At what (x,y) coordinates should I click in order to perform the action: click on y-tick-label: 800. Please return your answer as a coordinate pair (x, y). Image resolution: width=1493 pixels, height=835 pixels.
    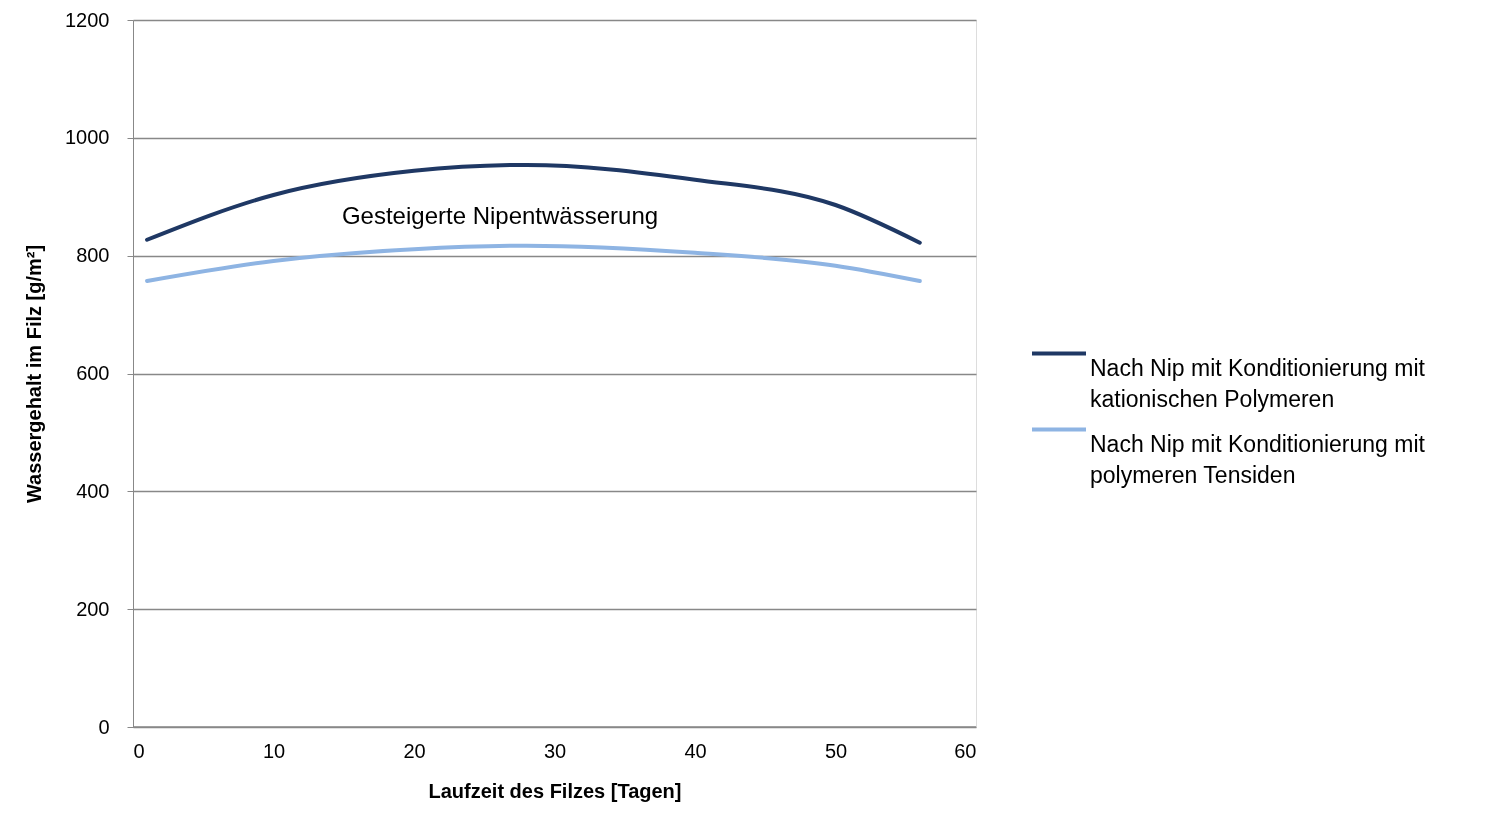
    Looking at the image, I should click on (93, 255).